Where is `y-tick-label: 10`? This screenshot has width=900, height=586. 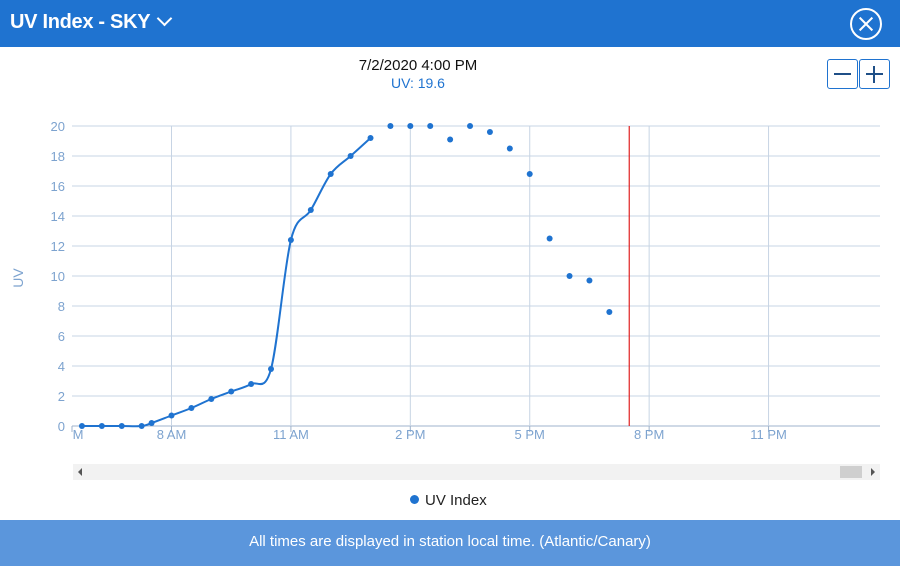 y-tick-label: 10 is located at coordinates (58, 276).